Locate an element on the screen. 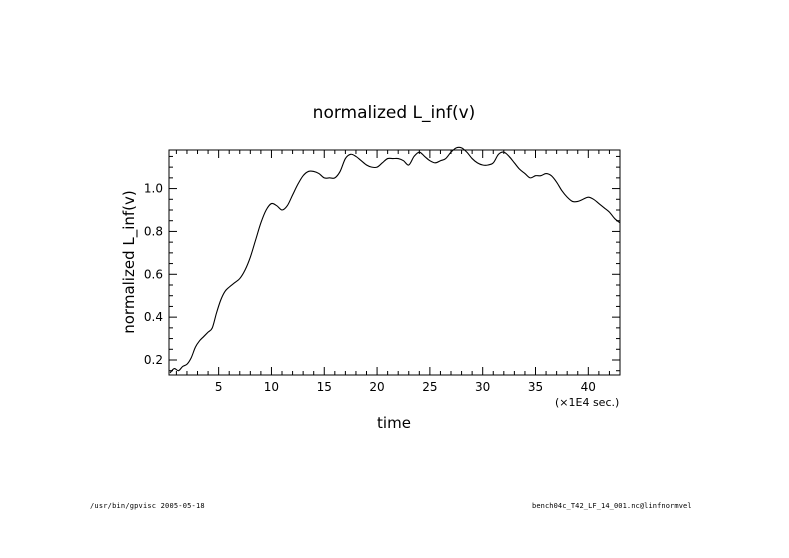 The image size is (789, 558). footer-file-info: bench04c_T42_LF_14_001.nc@linfnormvel is located at coordinates (612, 506).